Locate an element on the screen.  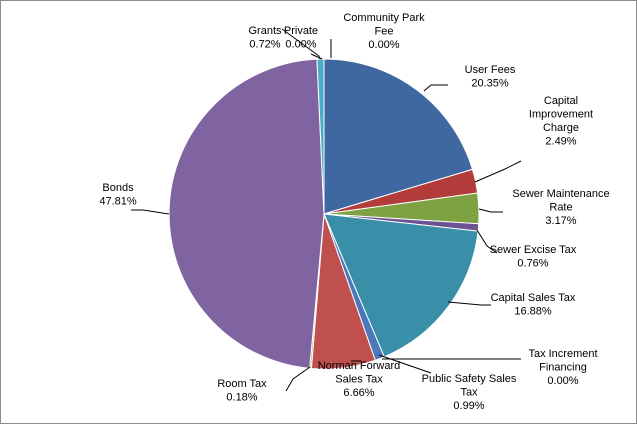
label-tax-increment-financing: Tax Increment Financing 0.00% is located at coordinates (562, 367).